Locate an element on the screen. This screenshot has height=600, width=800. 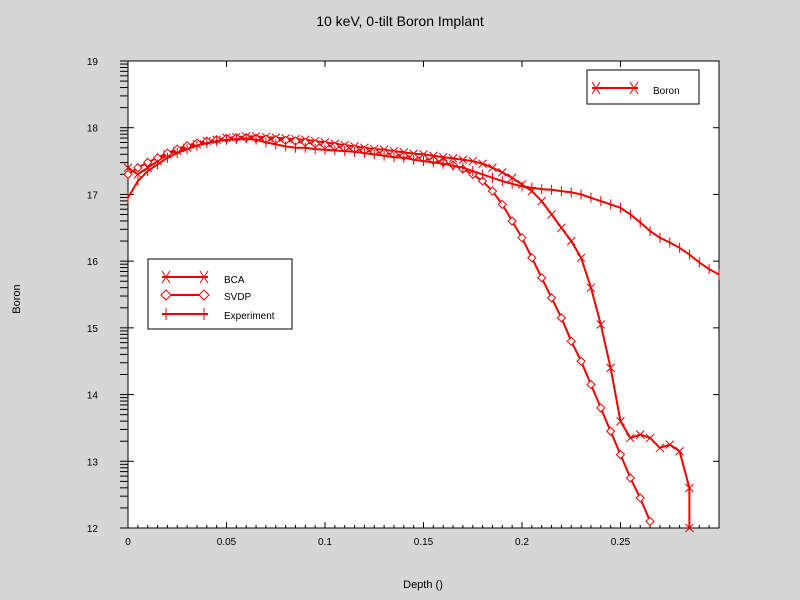
legend-label-boron: Boron is located at coordinates (666, 91).